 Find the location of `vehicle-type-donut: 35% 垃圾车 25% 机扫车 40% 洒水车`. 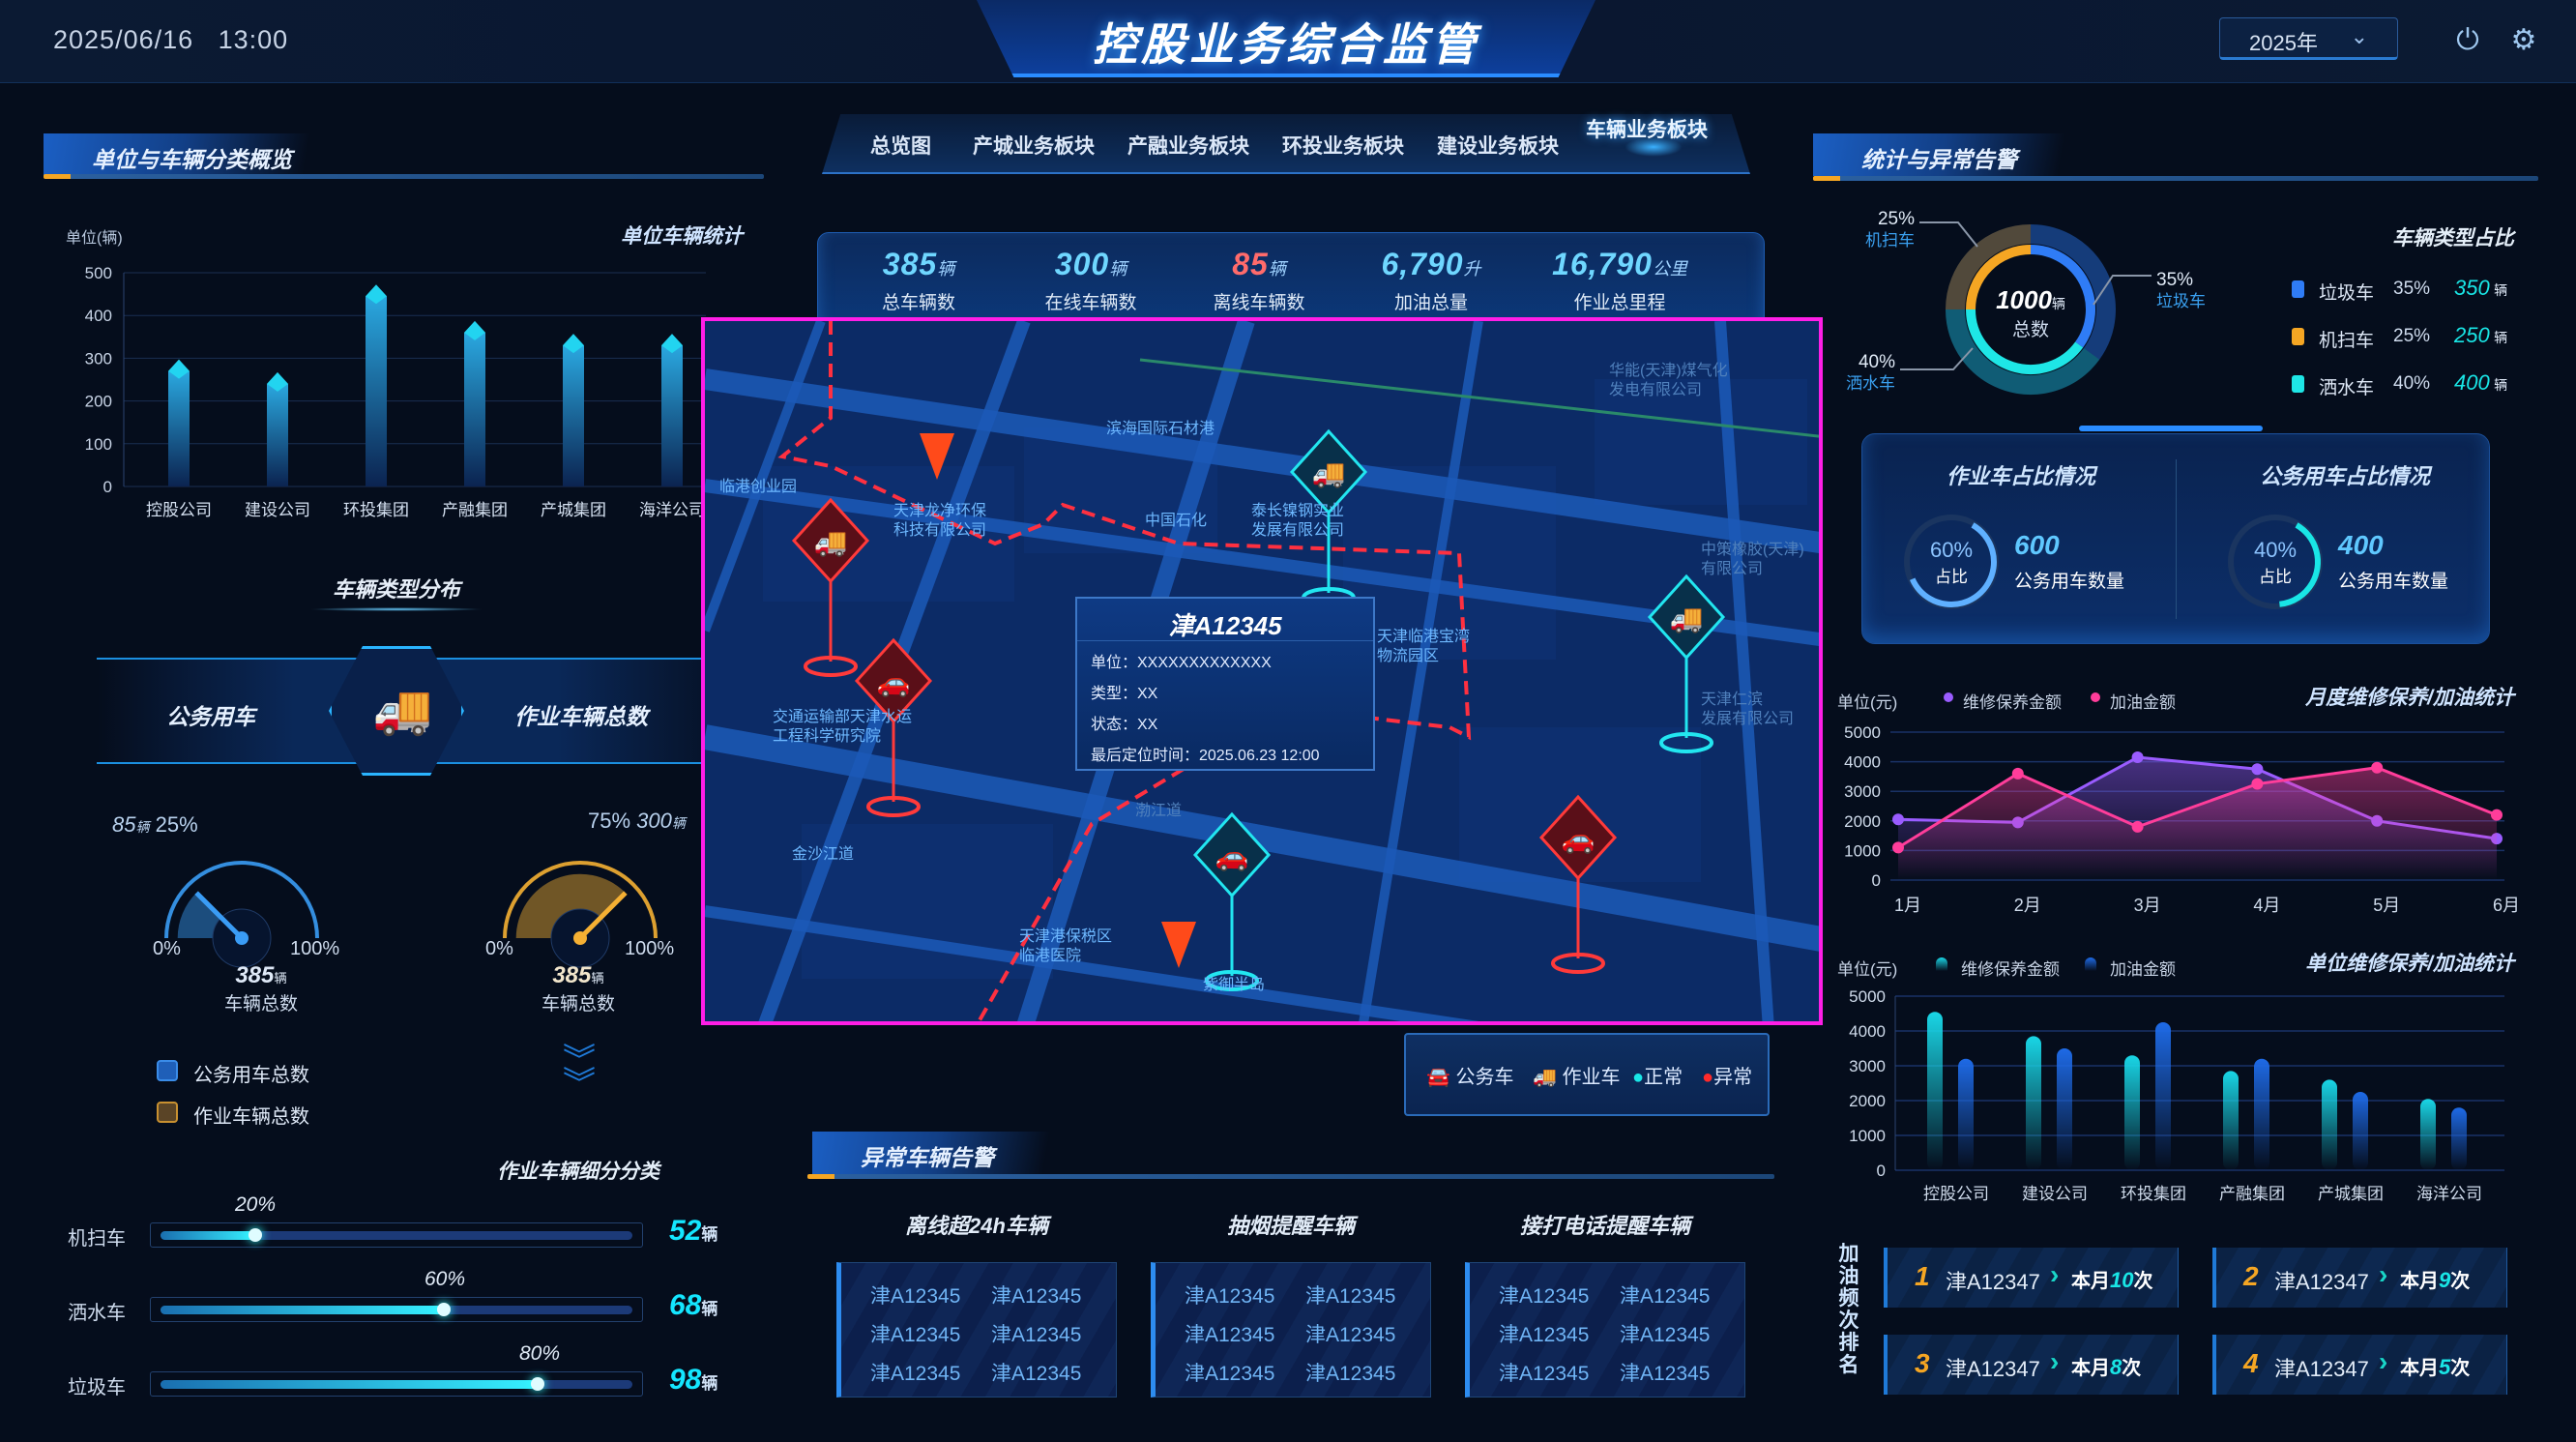

vehicle-type-donut: 35% 垃圾车 25% 机扫车 40% 洒水车 is located at coordinates (2026, 302).